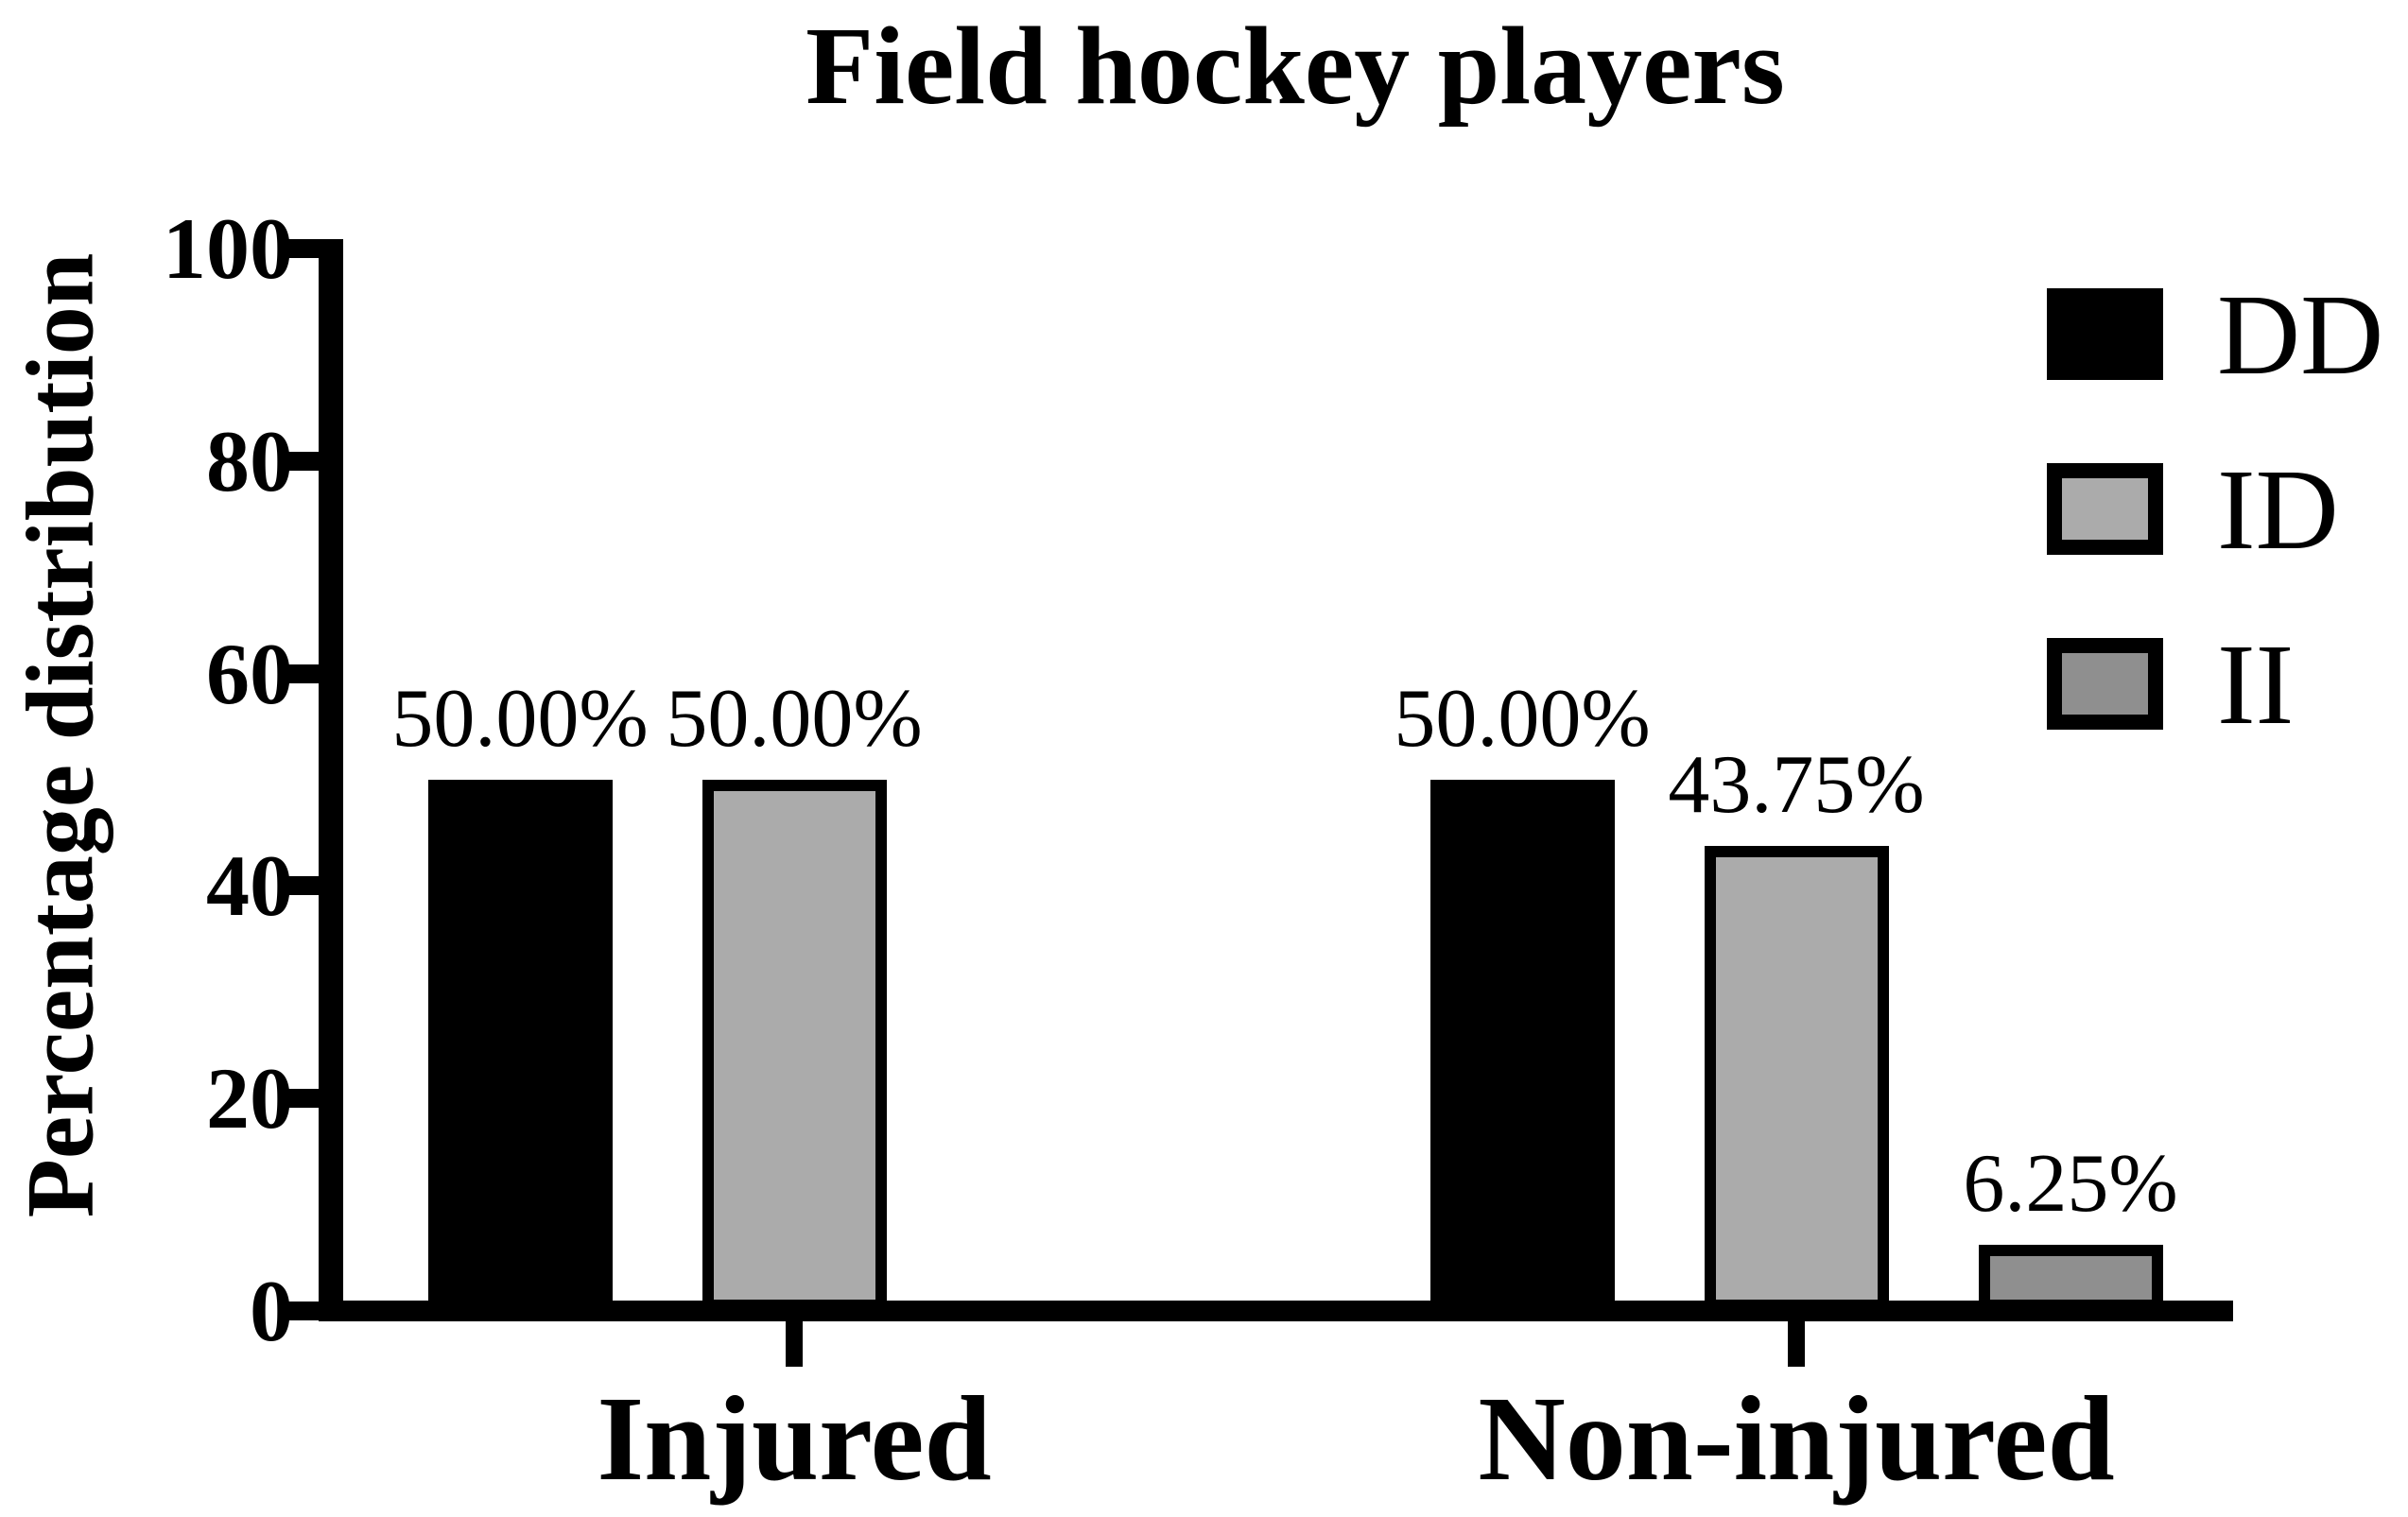 This screenshot has height=1517, width=2408. Describe the element at coordinates (2105, 334) in the screenshot. I see `legend-swatch-dd` at that location.